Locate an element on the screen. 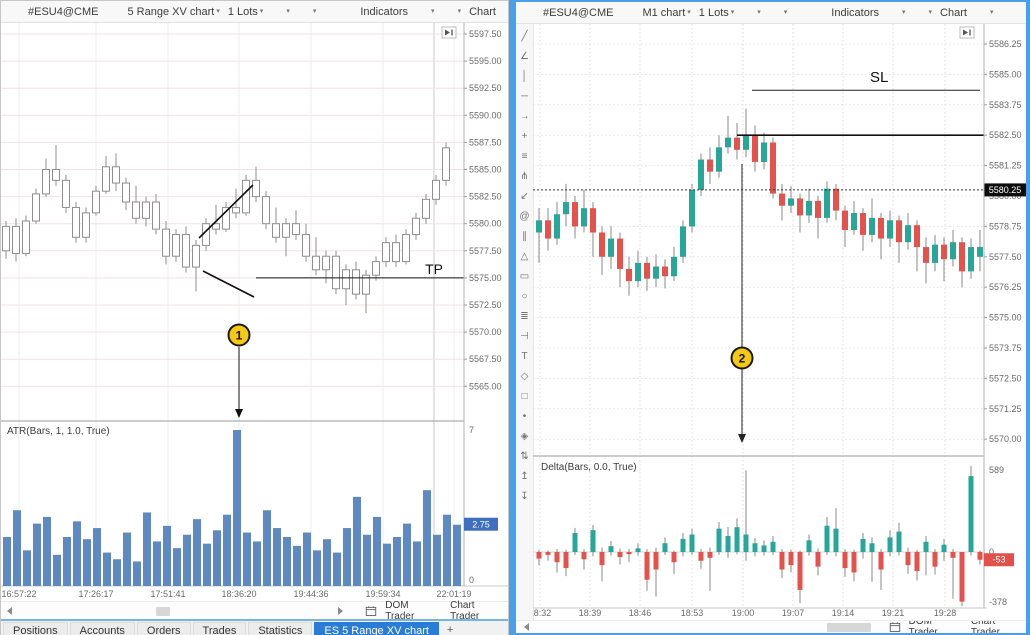 The height and width of the screenshot is (635, 1030). delta-label: Delta(Bars, 0.0, True) is located at coordinates (589, 467).